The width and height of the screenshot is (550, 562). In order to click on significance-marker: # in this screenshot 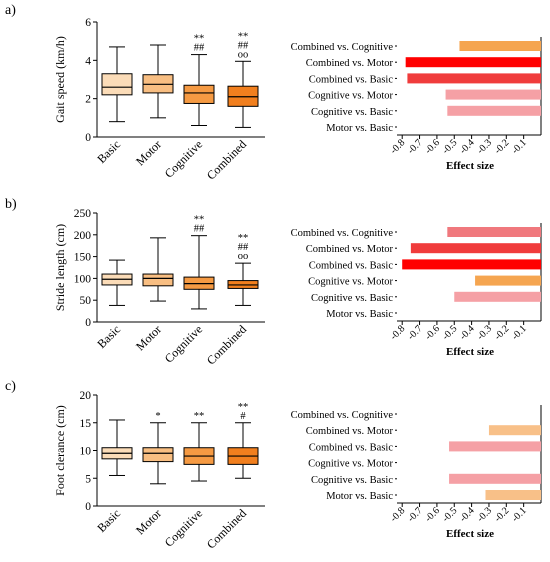, I will do `click(243, 416)`.